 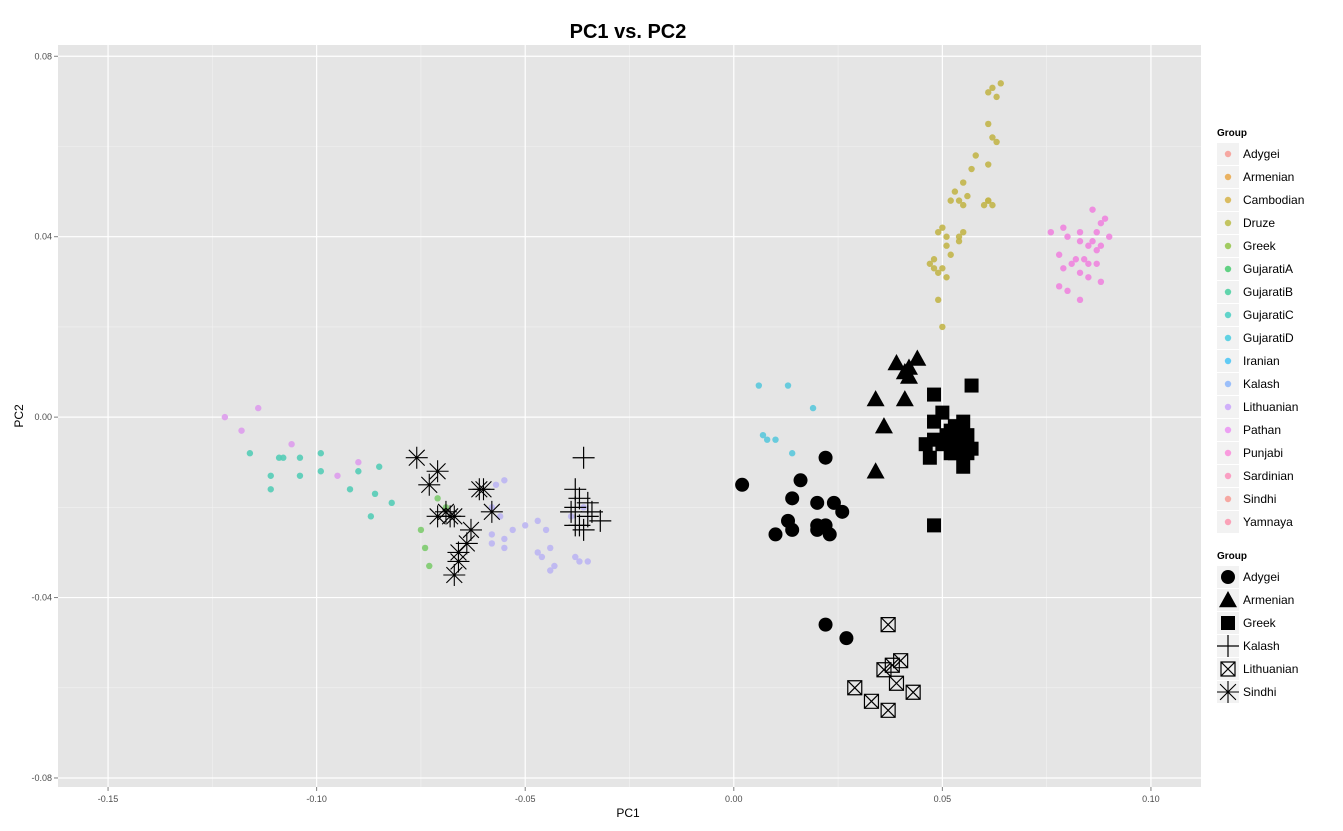 What do you see at coordinates (948, 455) in the screenshot?
I see `series-greek` at bounding box center [948, 455].